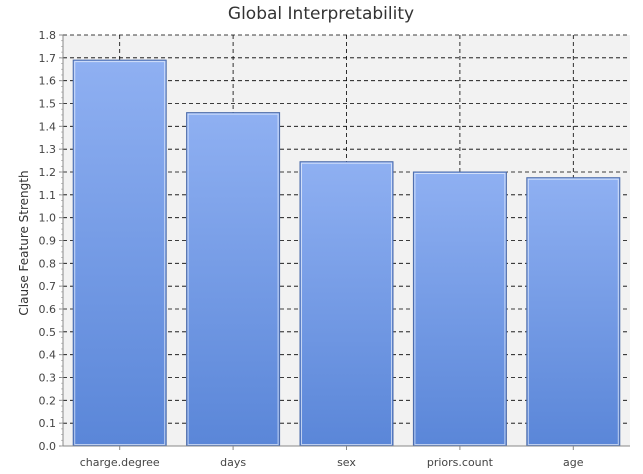 This screenshot has width=643, height=474. Describe the element at coordinates (48, 35) in the screenshot. I see `y-tick-label: 1.8` at that location.